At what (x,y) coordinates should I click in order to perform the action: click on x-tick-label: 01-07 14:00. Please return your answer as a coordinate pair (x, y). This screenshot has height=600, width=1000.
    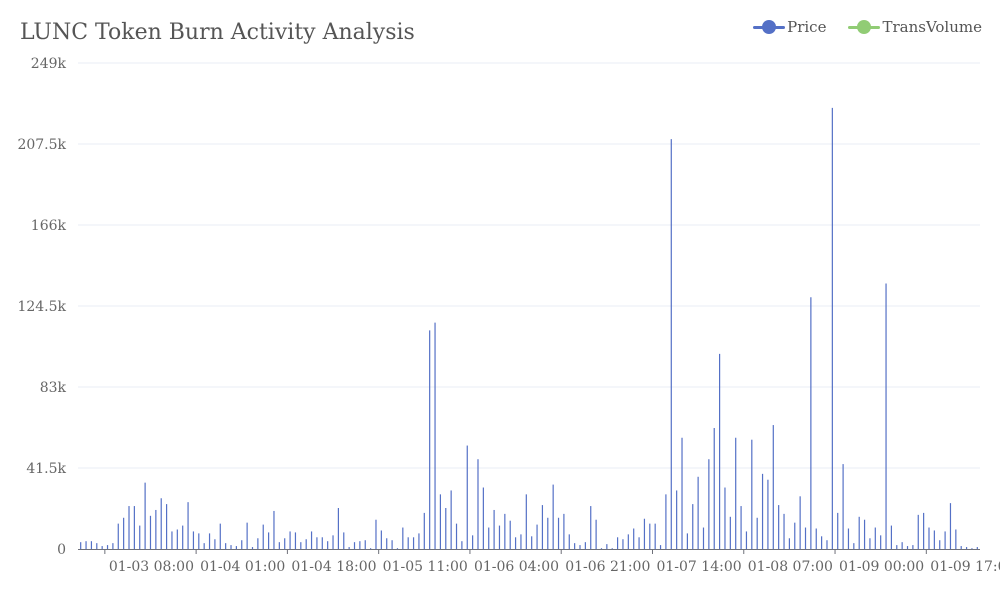
    Looking at the image, I should click on (698, 567).